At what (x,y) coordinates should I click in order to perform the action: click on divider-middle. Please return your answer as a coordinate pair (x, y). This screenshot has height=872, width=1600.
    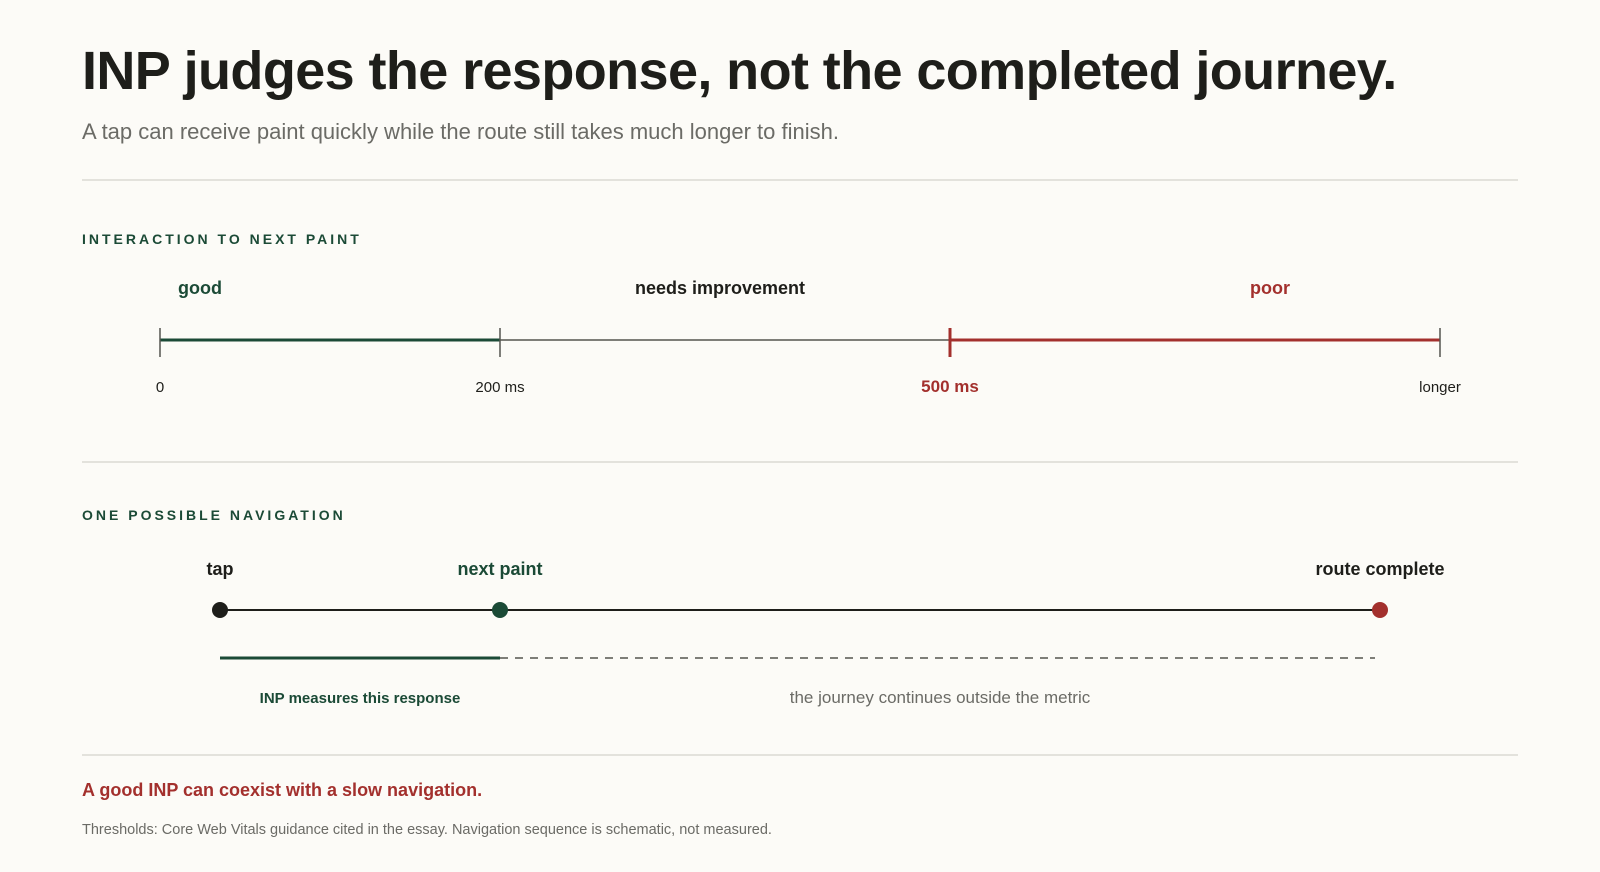
    Looking at the image, I should click on (800, 462).